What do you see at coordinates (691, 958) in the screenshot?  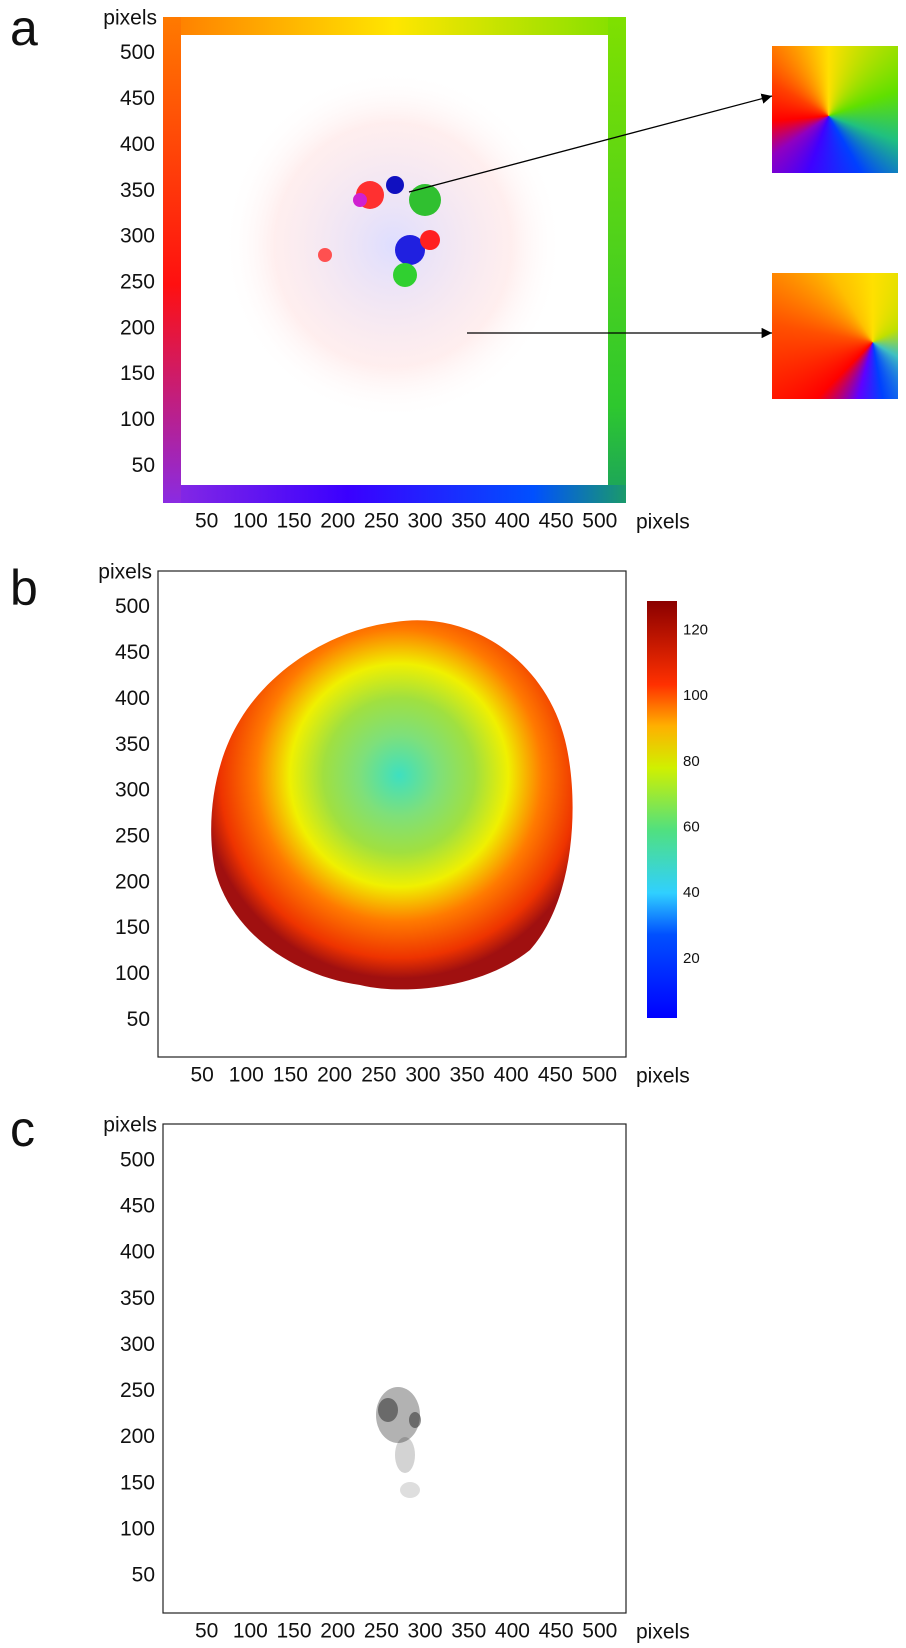 I see `colorbar-tick-label: 20` at bounding box center [691, 958].